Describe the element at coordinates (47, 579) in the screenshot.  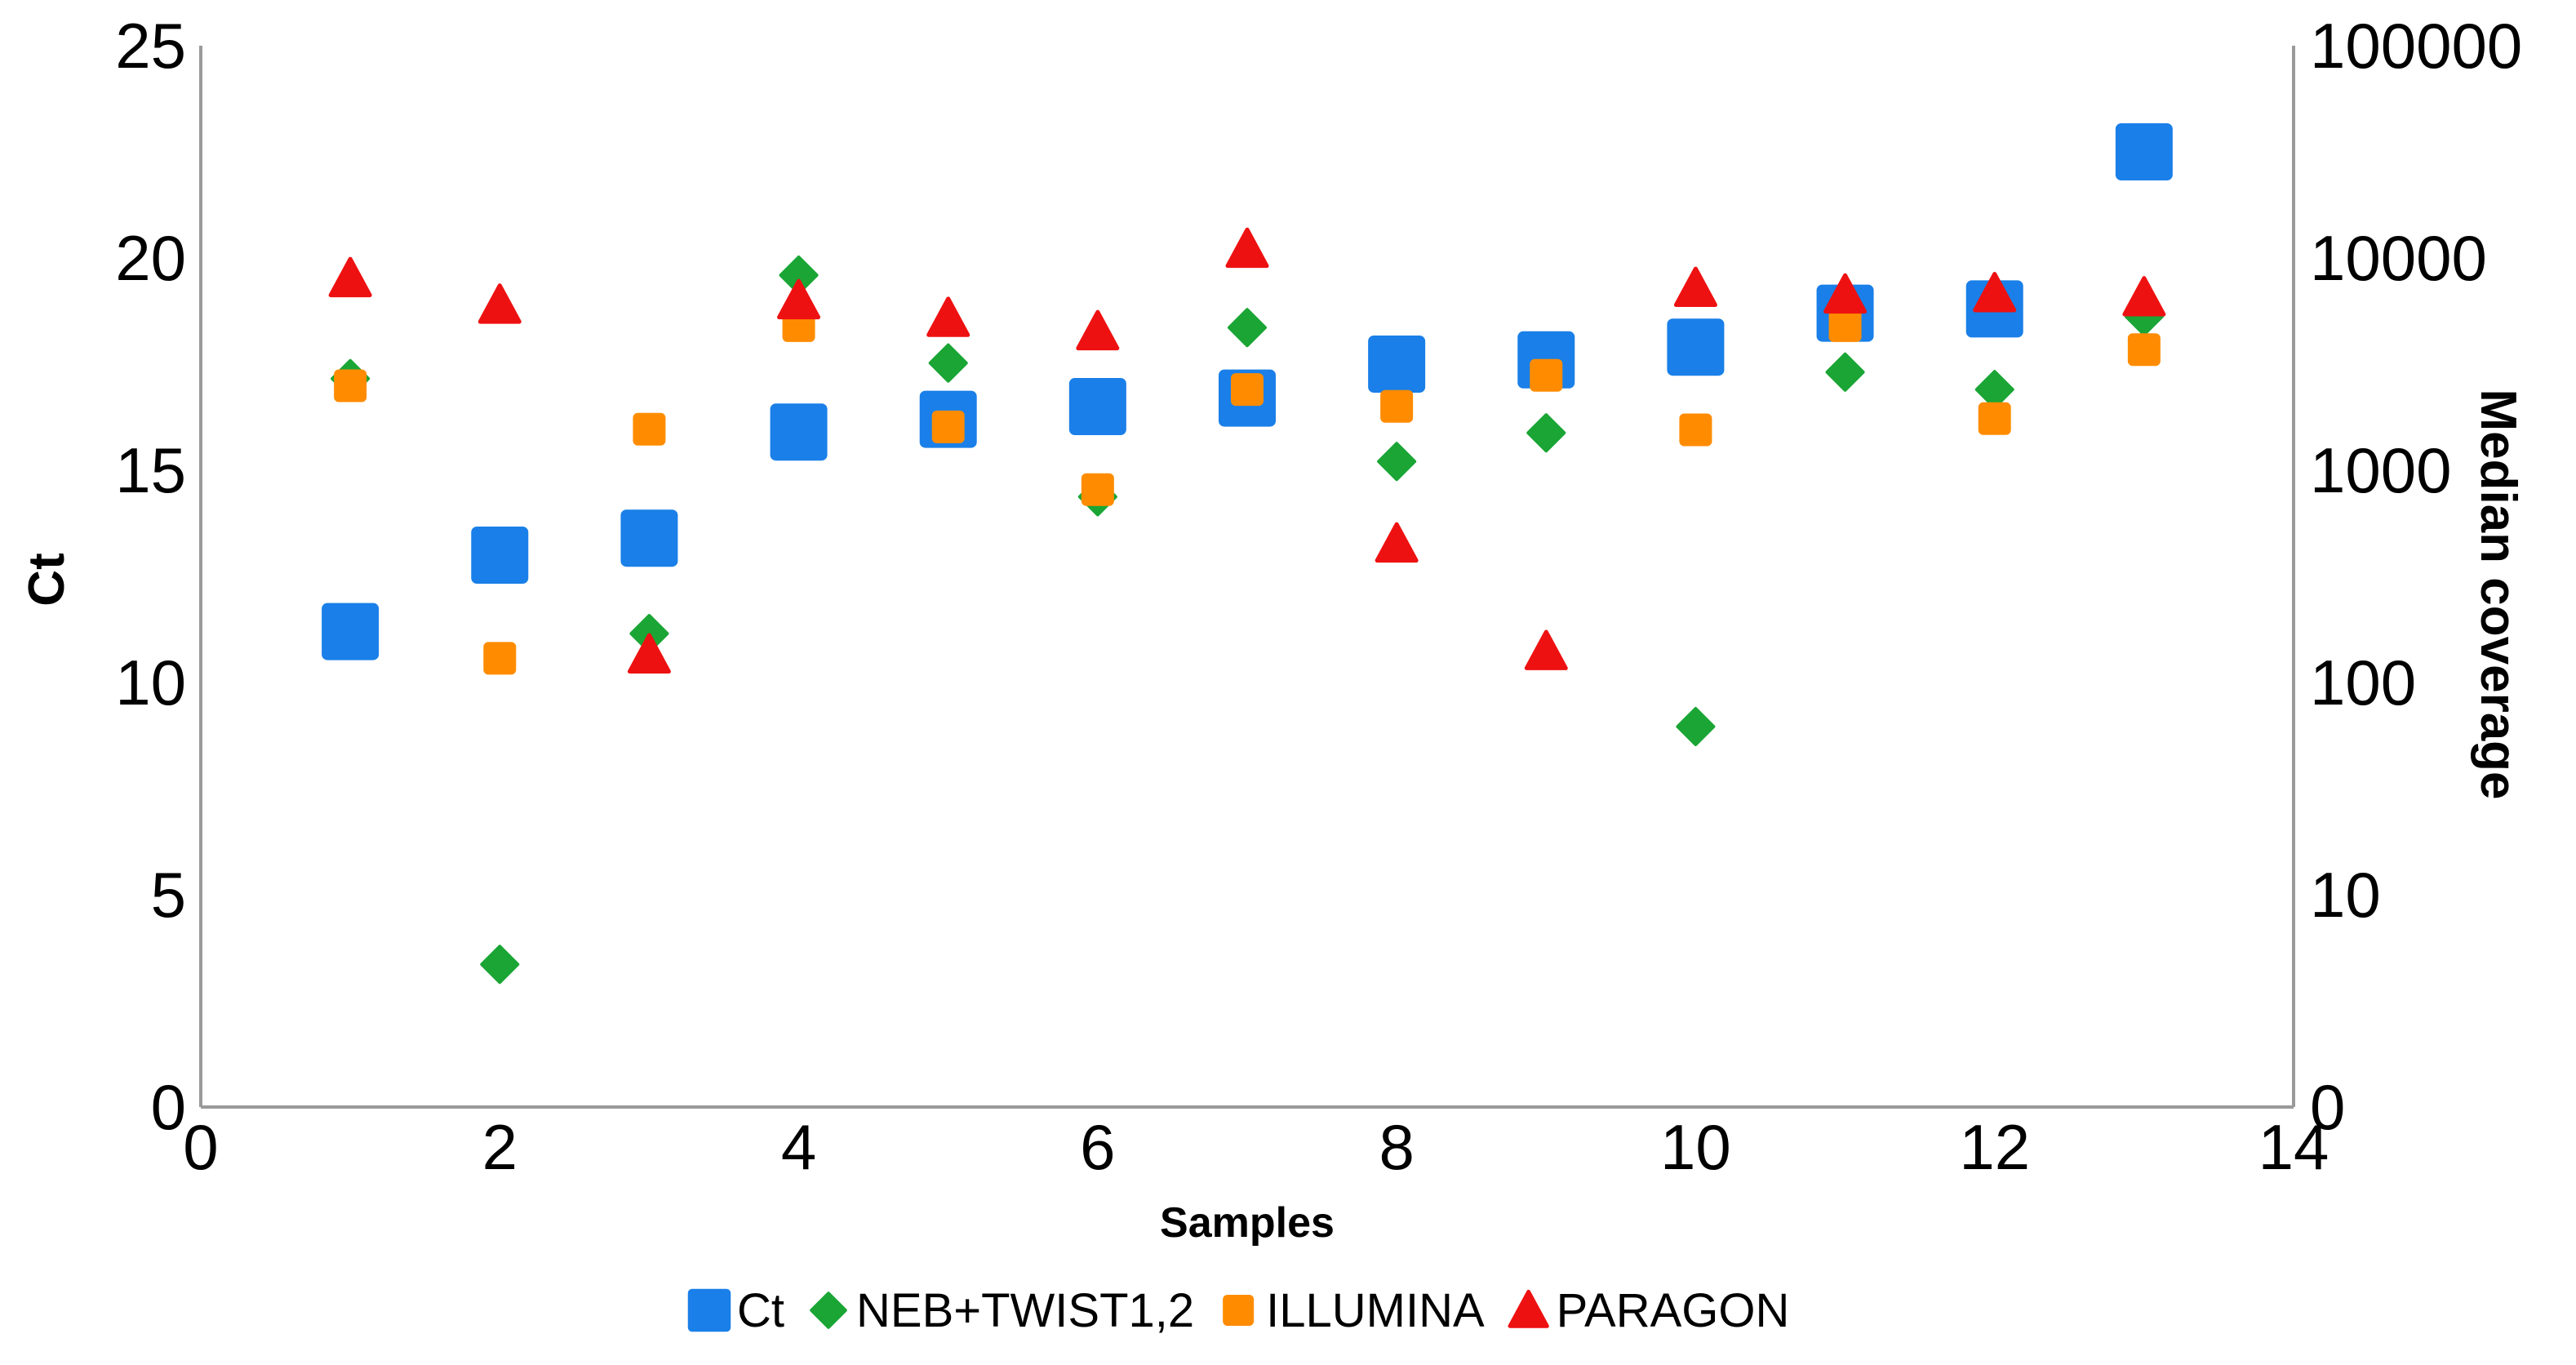
I see `y-axis-title: Ct` at that location.